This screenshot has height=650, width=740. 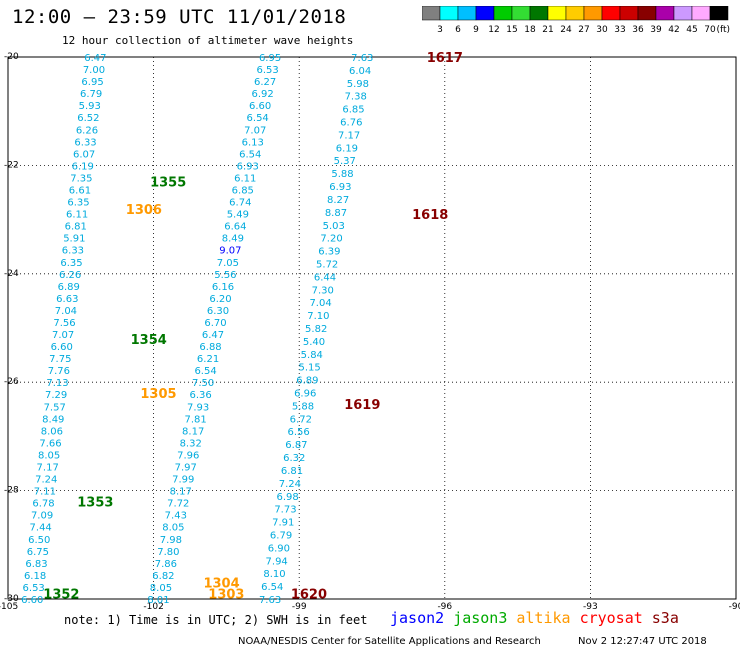 I want to click on wave-height-value: 6.30, so click(x=218, y=311).